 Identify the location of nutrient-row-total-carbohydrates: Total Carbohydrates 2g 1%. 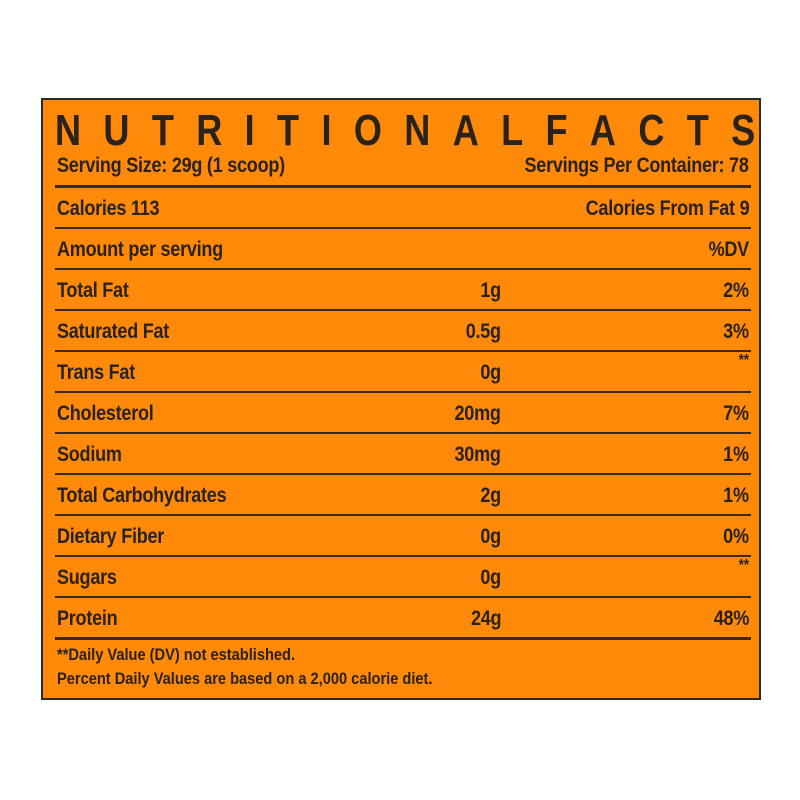
(403, 496).